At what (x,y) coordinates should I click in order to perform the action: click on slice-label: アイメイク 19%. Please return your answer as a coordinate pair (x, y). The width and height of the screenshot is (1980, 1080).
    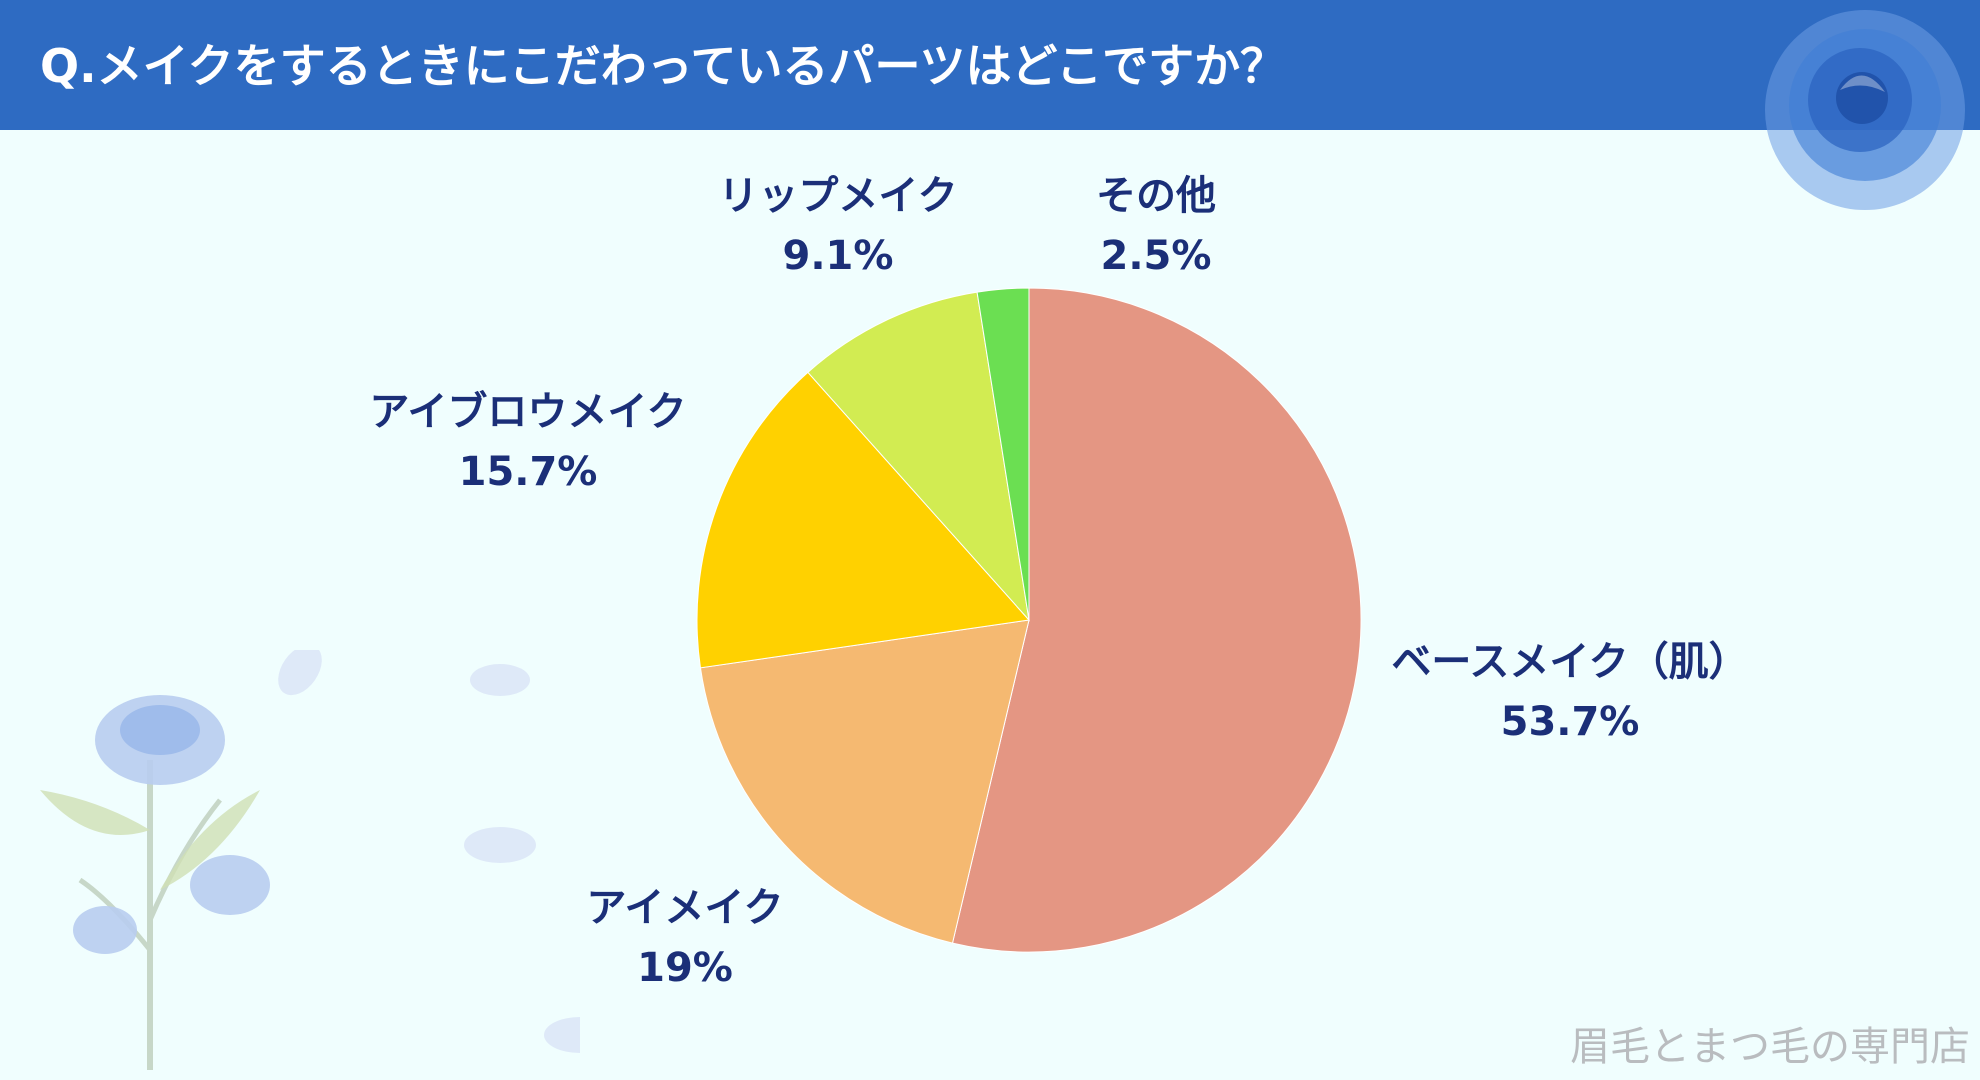
    Looking at the image, I should click on (685, 938).